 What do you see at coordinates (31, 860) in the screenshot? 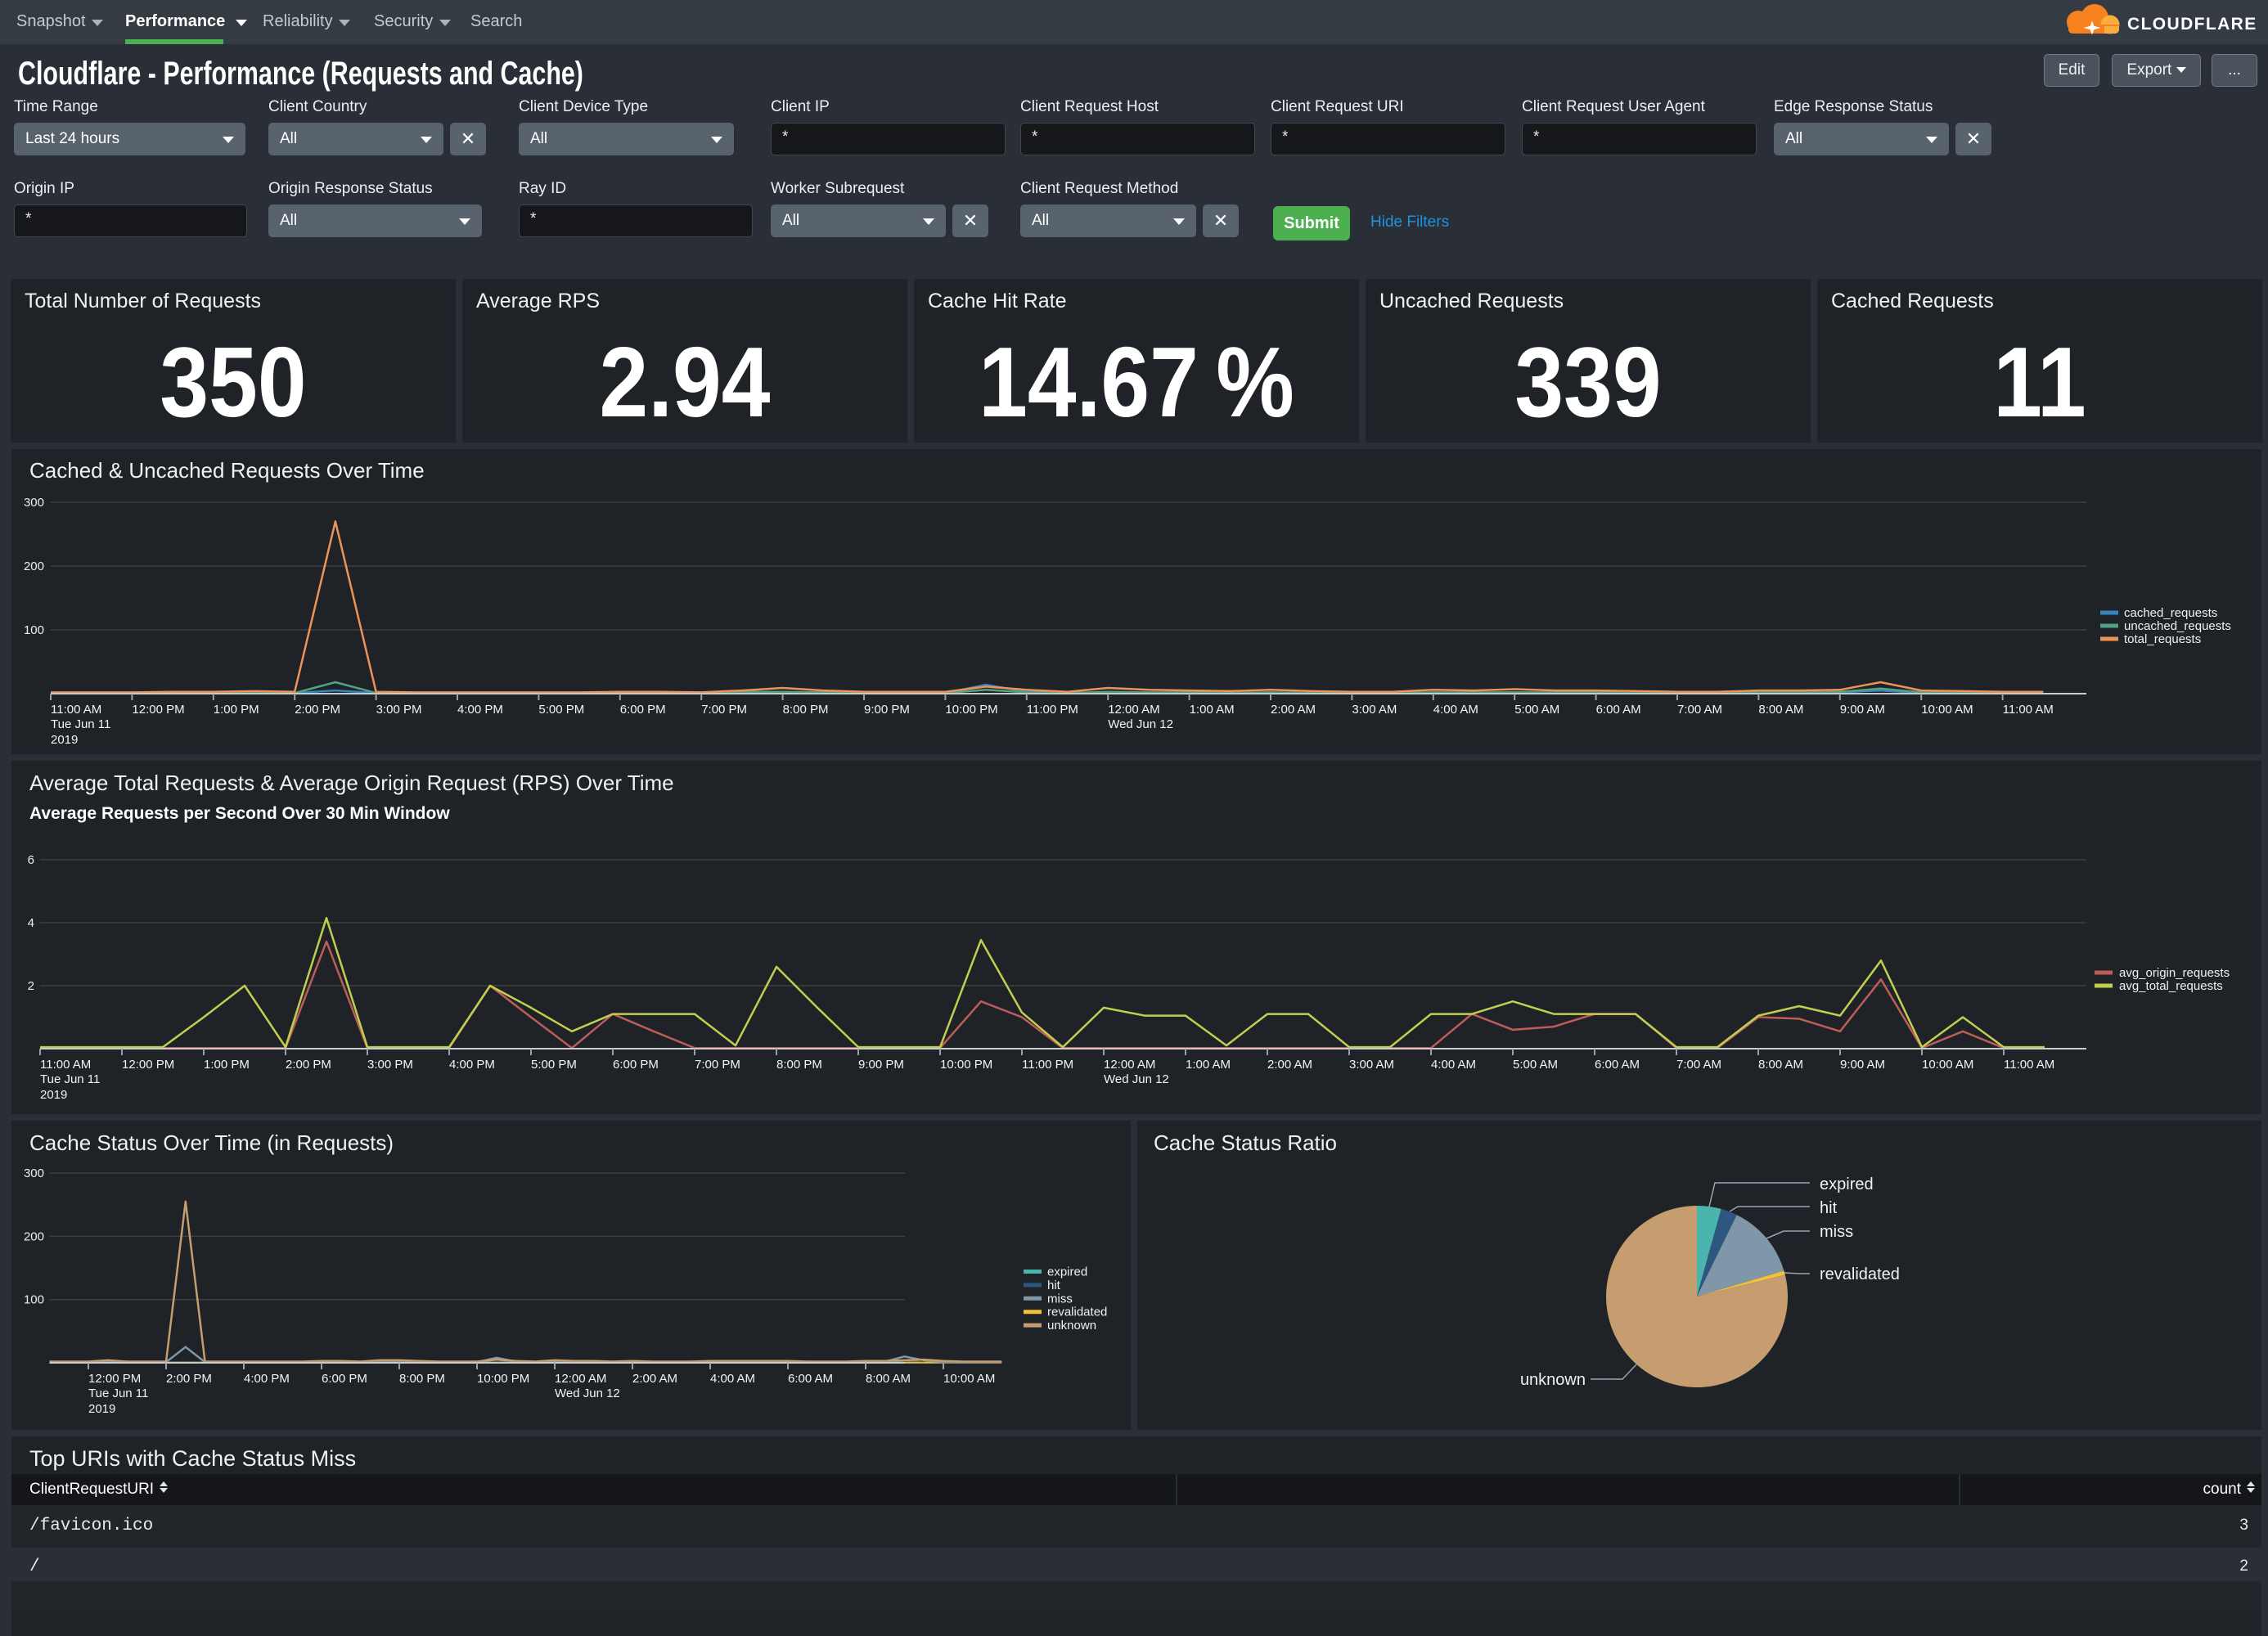
I see `svg-text: 6` at bounding box center [31, 860].